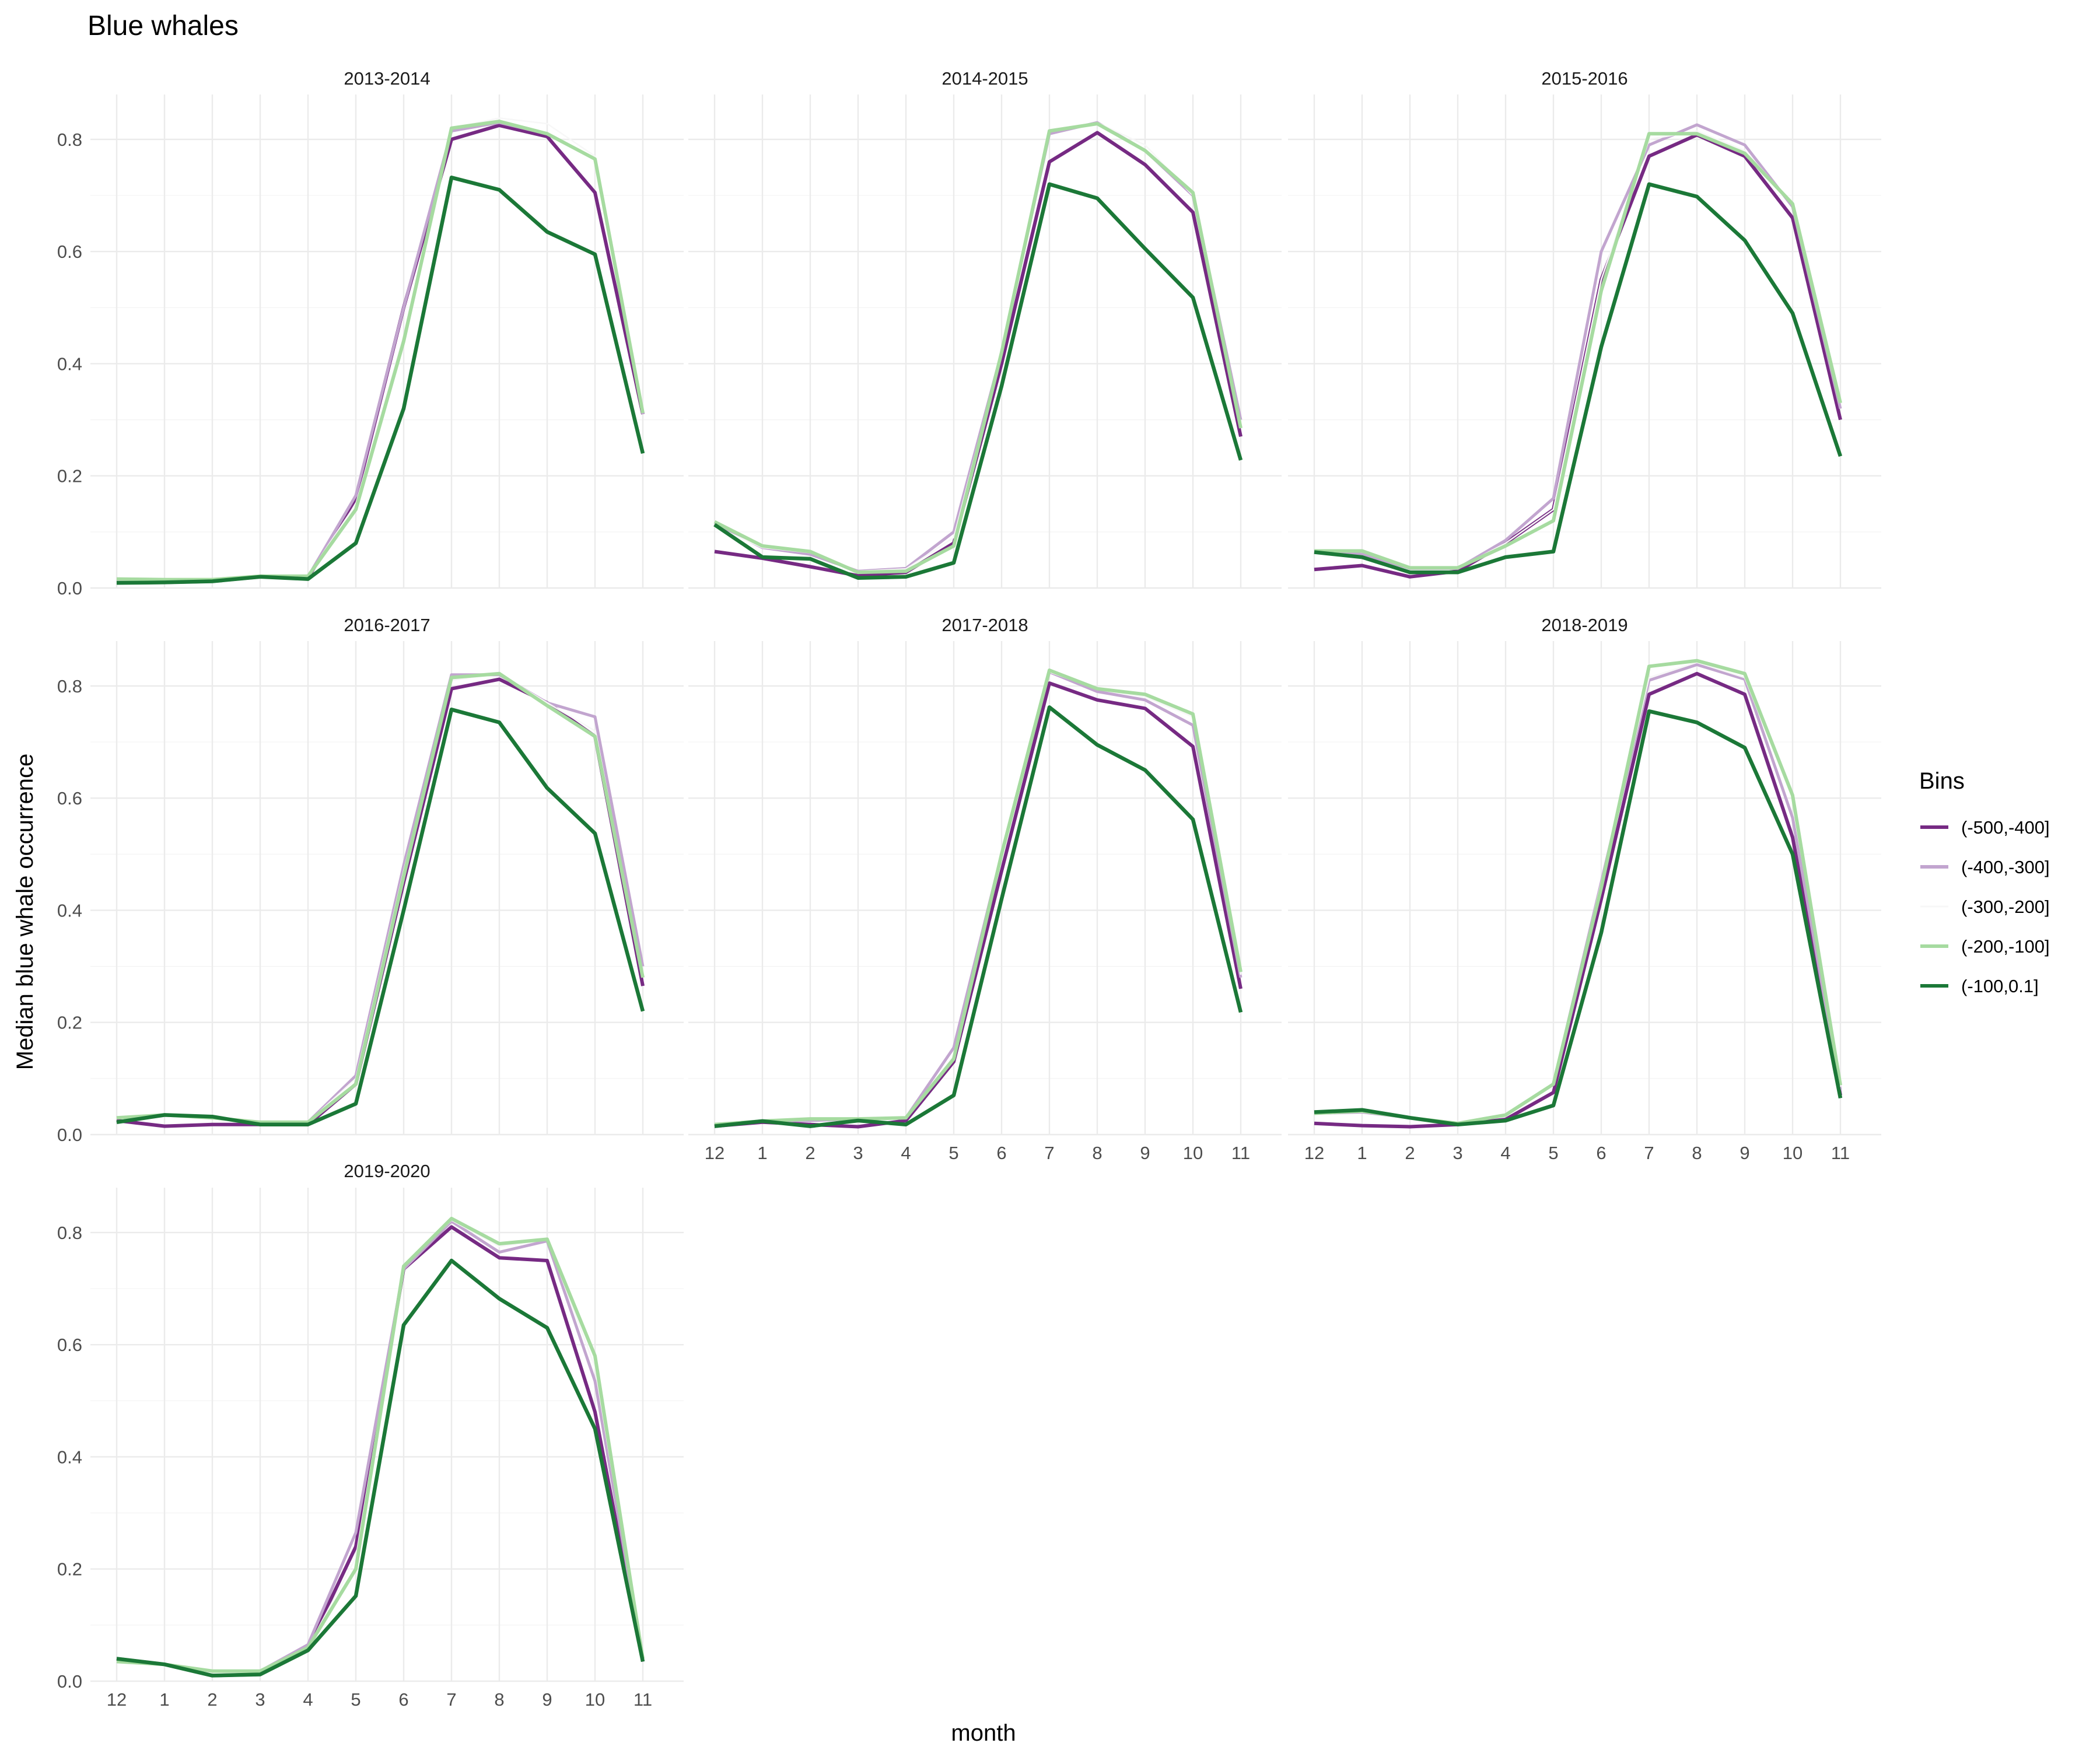  Describe the element at coordinates (387, 1171) in the screenshot. I see `panel-title: 2019-2020` at that location.